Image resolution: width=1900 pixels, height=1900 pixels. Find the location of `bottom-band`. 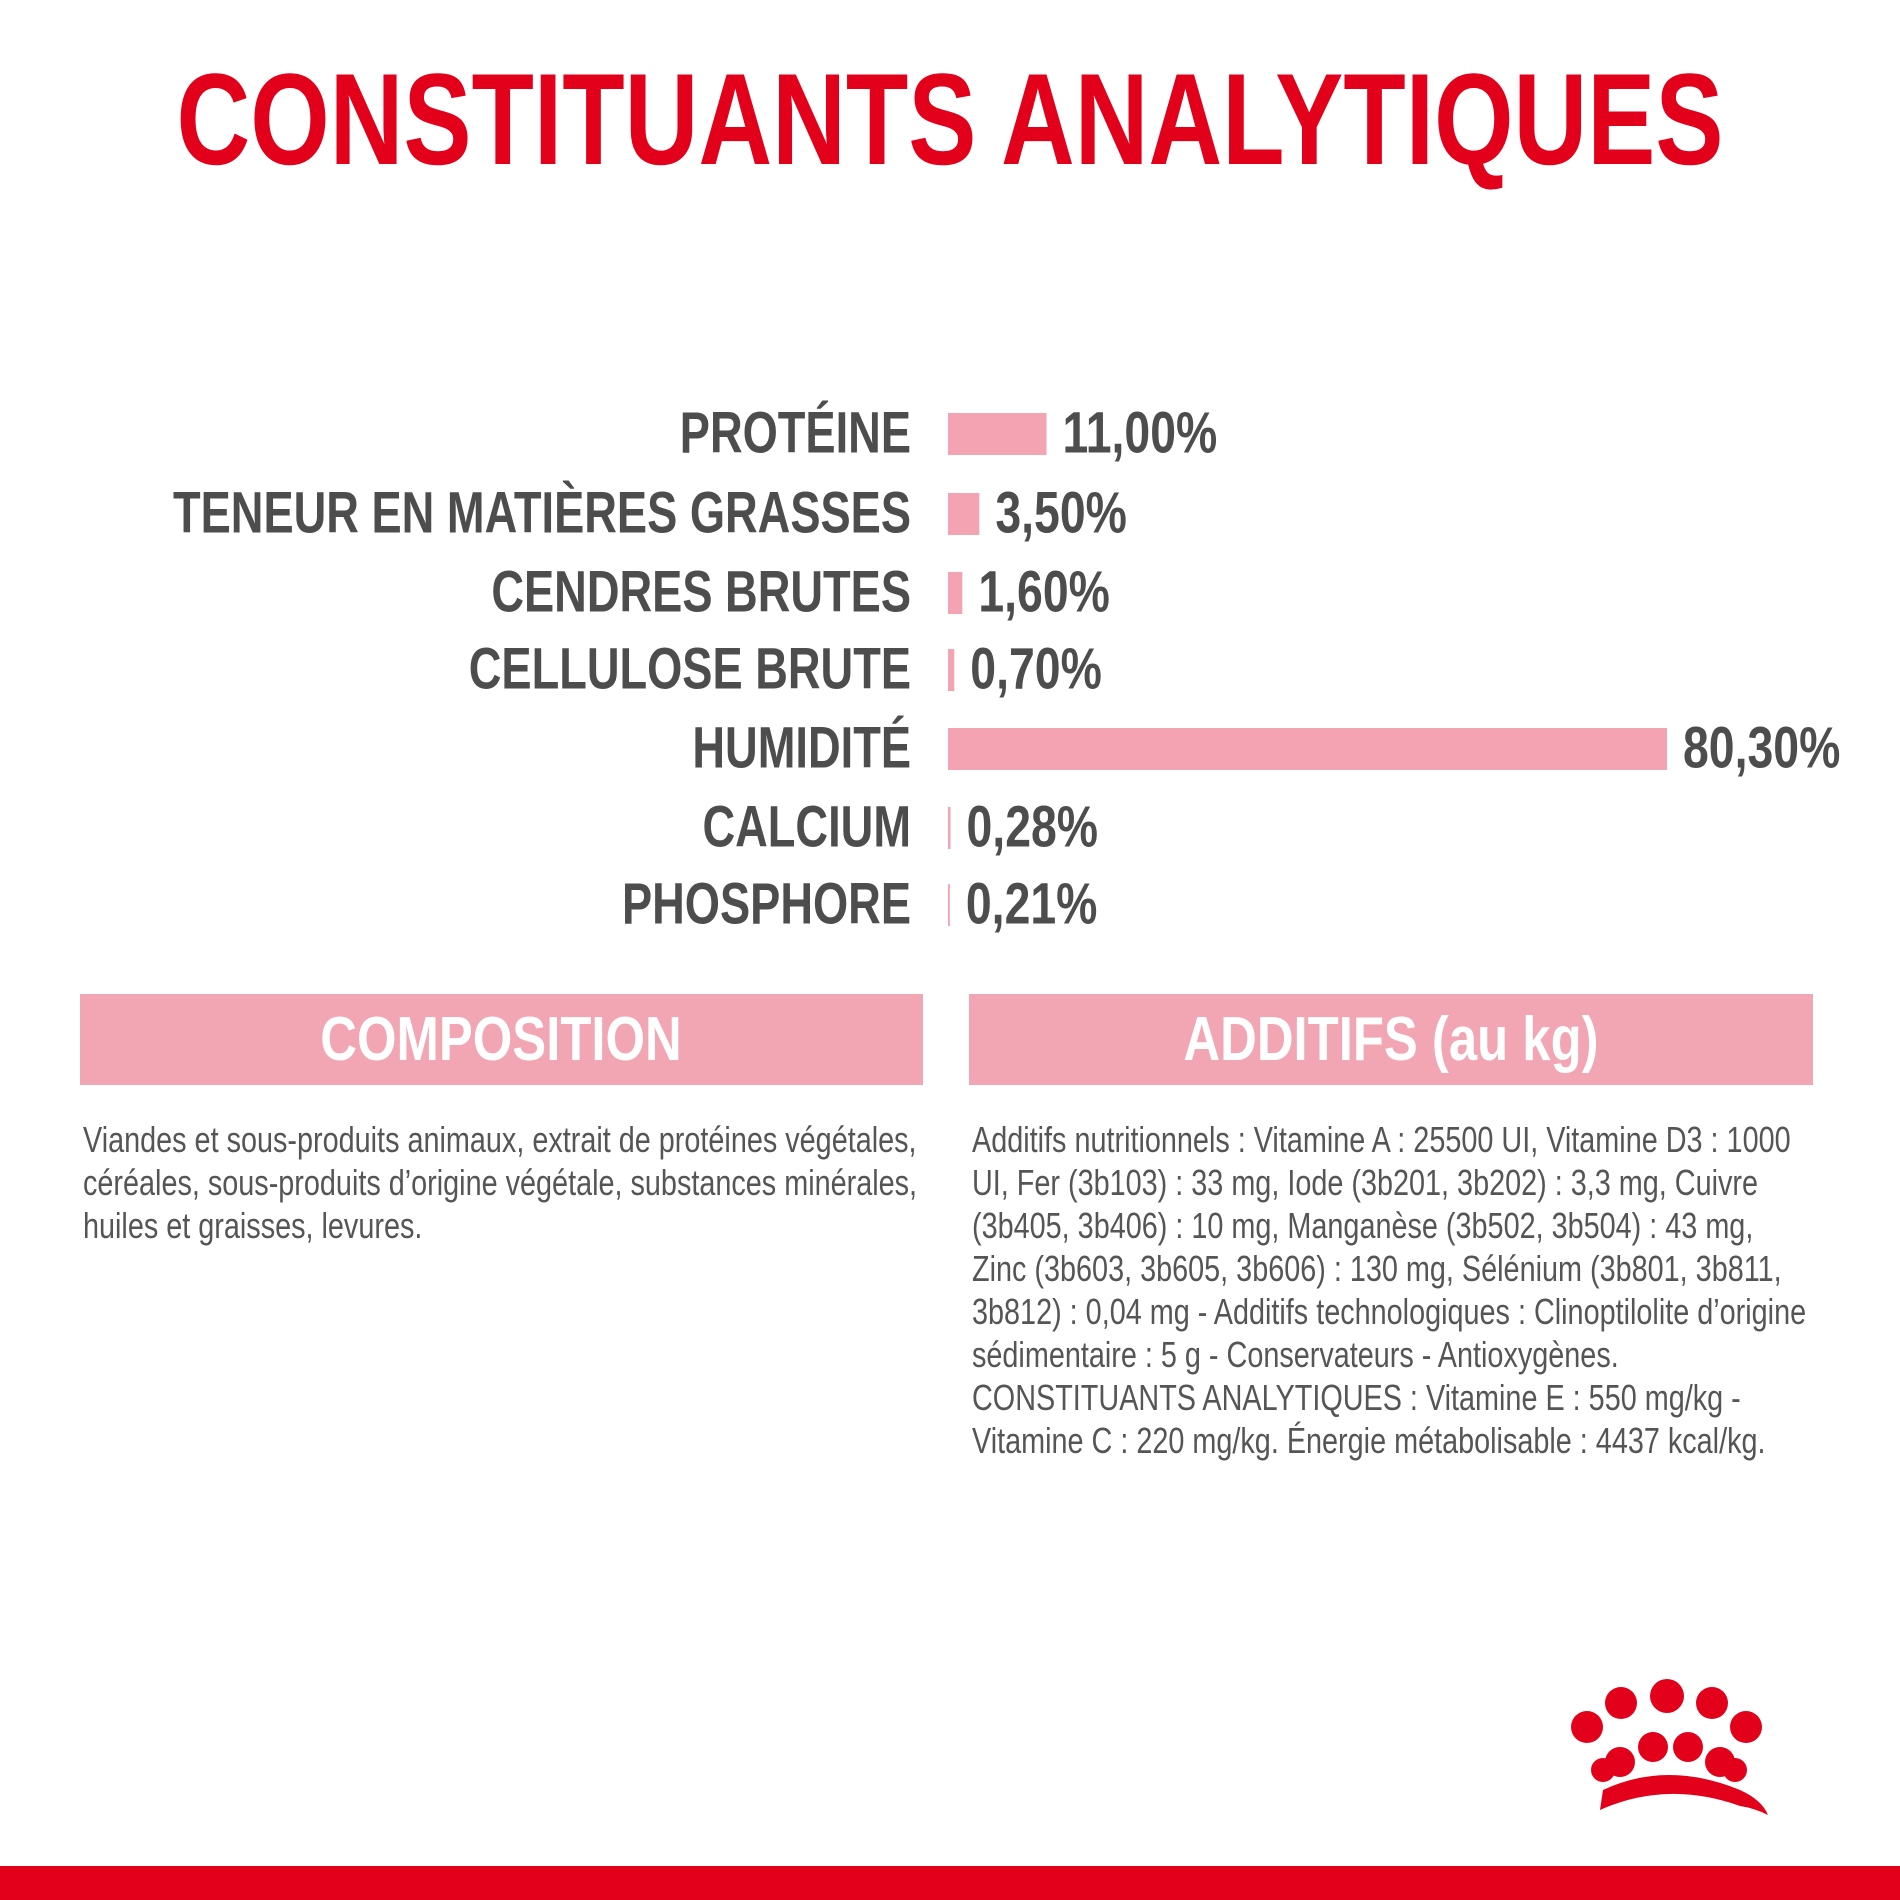

bottom-band is located at coordinates (950, 1883).